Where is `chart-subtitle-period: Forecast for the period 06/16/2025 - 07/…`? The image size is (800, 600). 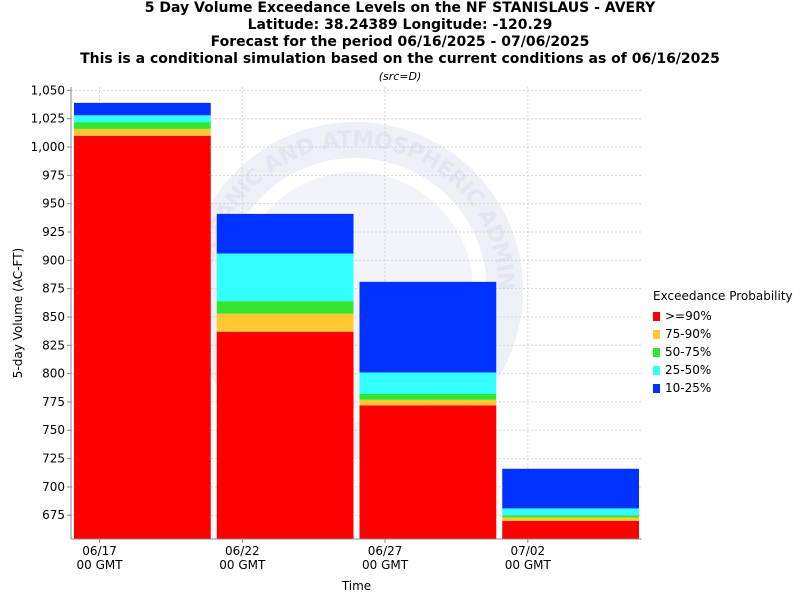 chart-subtitle-period: Forecast for the period 06/16/2025 - 07/… is located at coordinates (400, 42).